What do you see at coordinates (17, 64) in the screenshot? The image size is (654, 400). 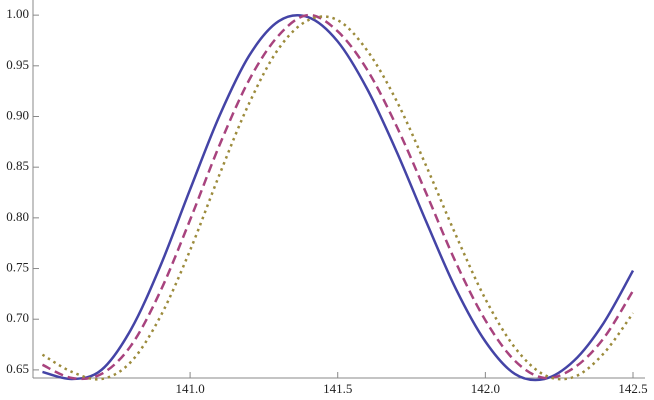 I see `y-tick-label: 0.95` at bounding box center [17, 64].